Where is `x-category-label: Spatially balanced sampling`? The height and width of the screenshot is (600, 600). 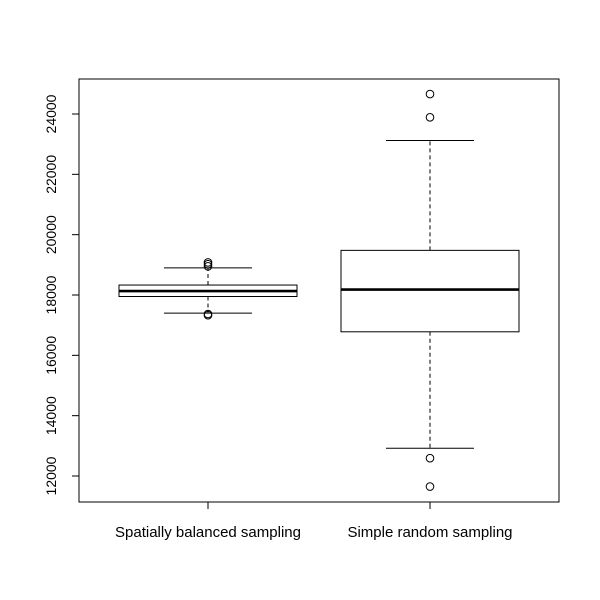
x-category-label: Spatially balanced sampling is located at coordinates (208, 532).